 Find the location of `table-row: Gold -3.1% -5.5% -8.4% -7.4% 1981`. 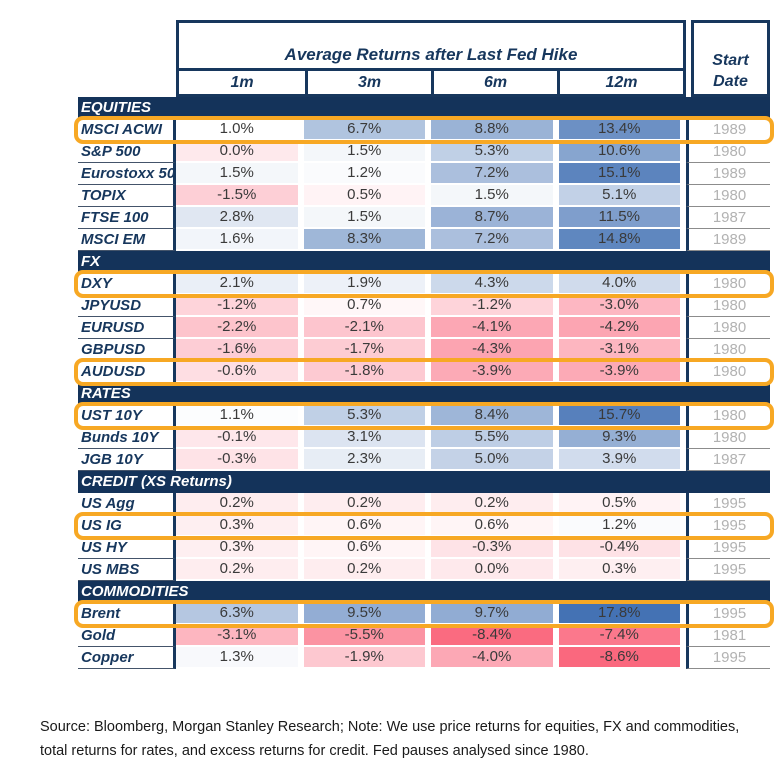

table-row: Gold -3.1% -5.5% -8.4% -7.4% 1981 is located at coordinates (424, 636).